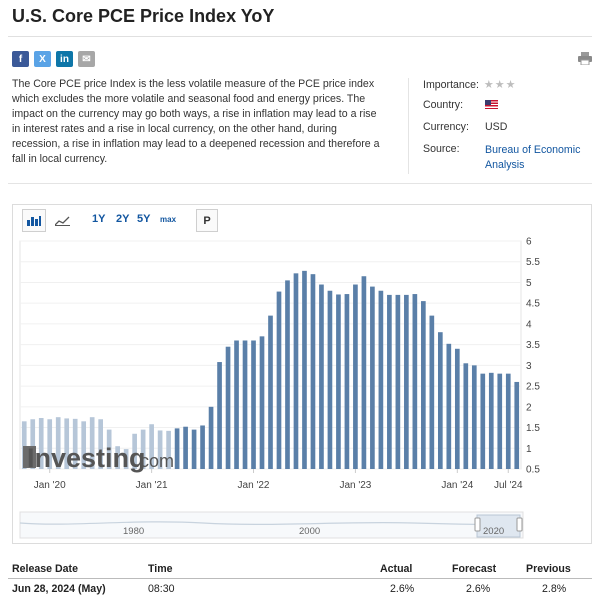 Image resolution: width=600 pixels, height=600 pixels. I want to click on source-link: Bureau of Economic Analysis, so click(532, 158).